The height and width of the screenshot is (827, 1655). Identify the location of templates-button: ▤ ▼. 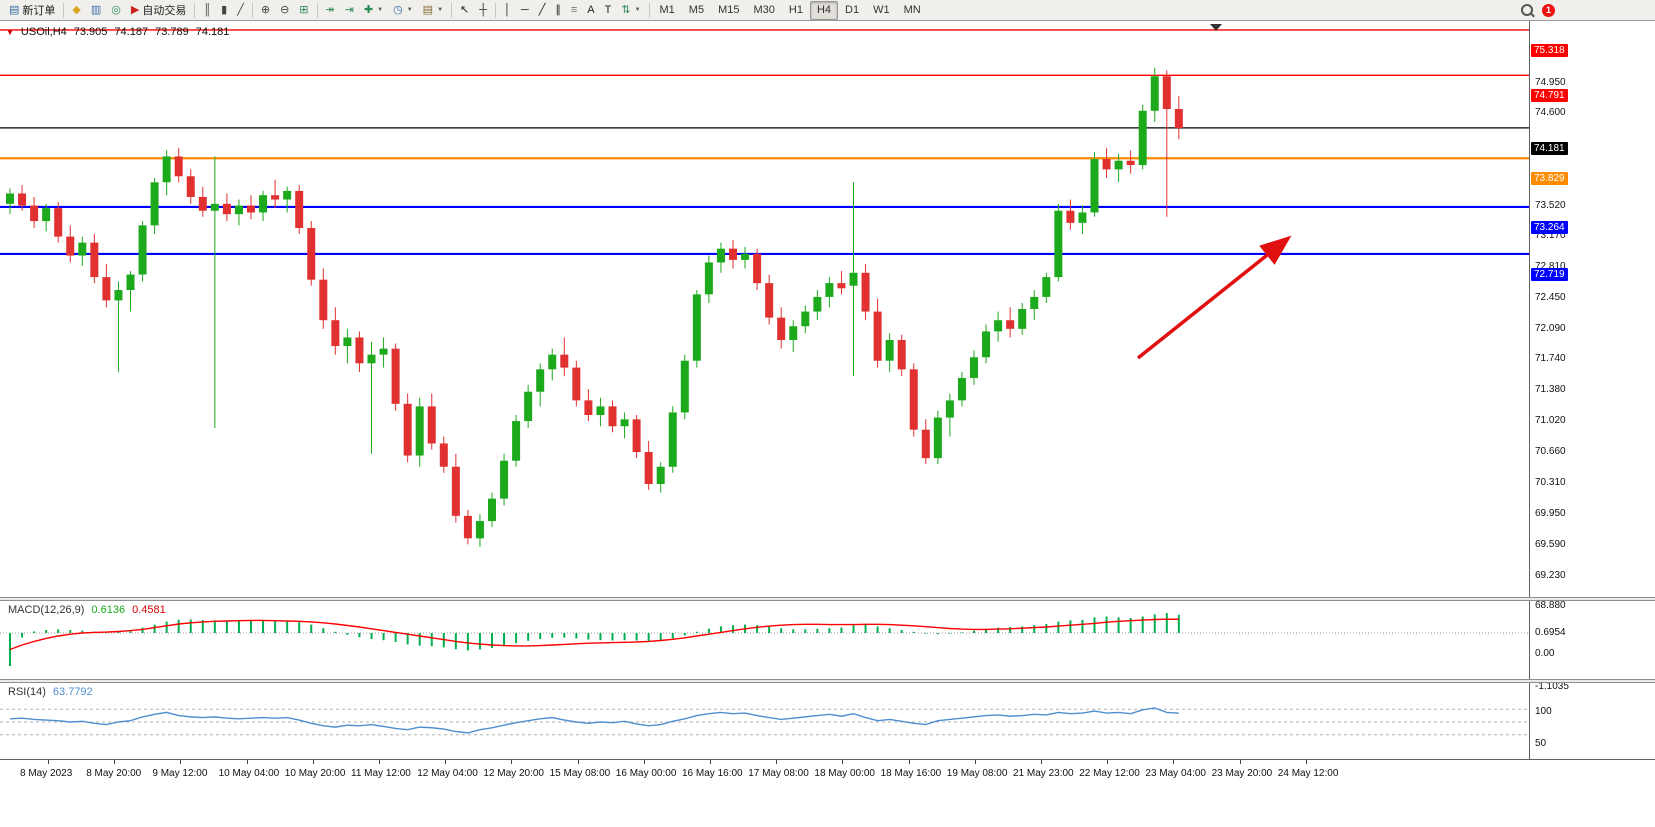
(433, 10).